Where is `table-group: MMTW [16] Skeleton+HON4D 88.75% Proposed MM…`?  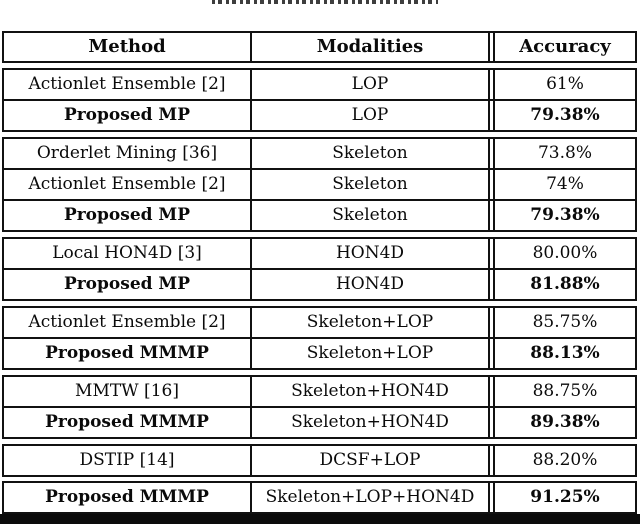
table-group: MMTW [16] Skeleton+HON4D 88.75% Proposed MM… is located at coordinates (319, 407).